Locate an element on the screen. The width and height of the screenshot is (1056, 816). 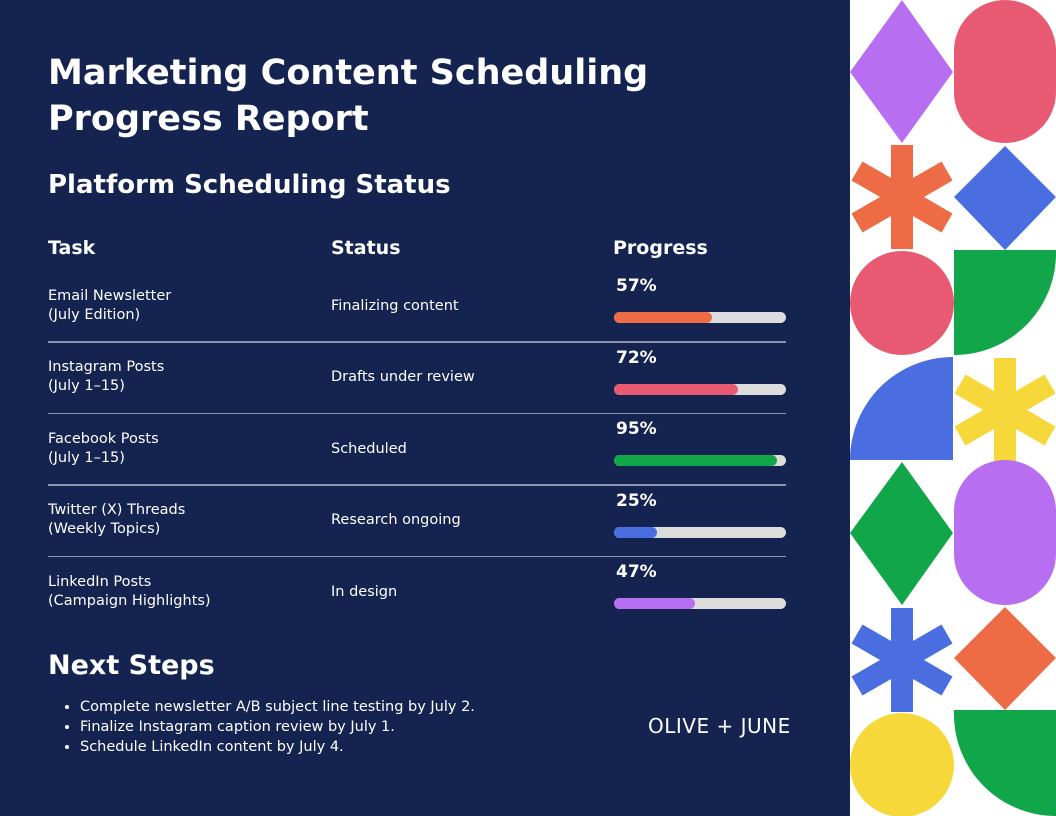
title-line: Marketing Content Scheduling is located at coordinates (348, 73).